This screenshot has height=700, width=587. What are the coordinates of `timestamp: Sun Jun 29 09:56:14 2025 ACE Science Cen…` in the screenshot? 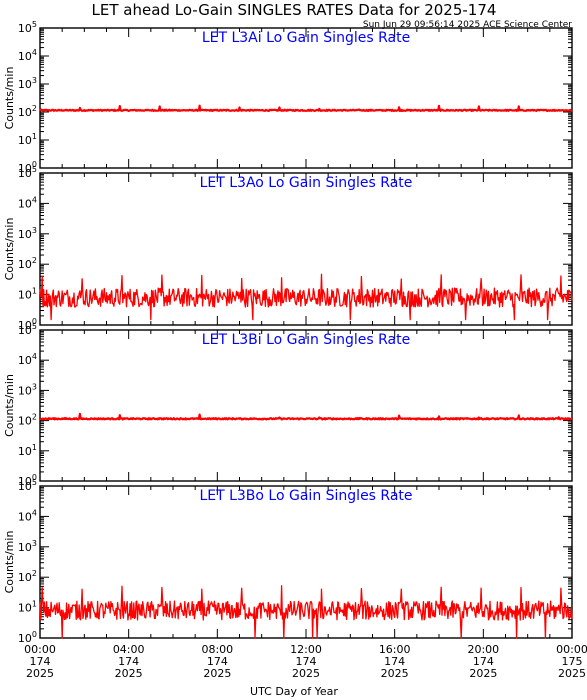 It's located at (467, 25).